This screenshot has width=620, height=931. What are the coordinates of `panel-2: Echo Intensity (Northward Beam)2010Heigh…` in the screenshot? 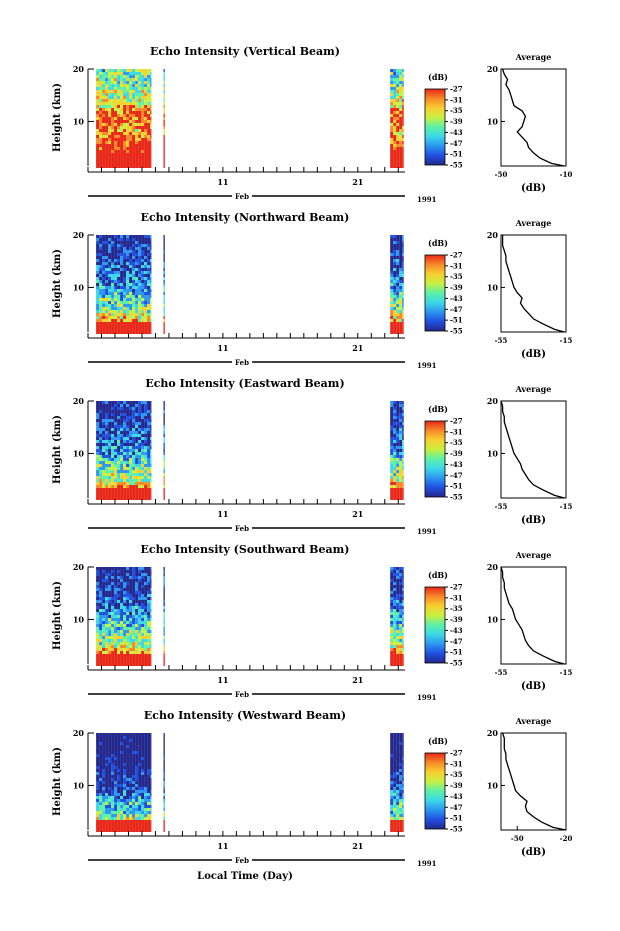 It's located at (312, 290).